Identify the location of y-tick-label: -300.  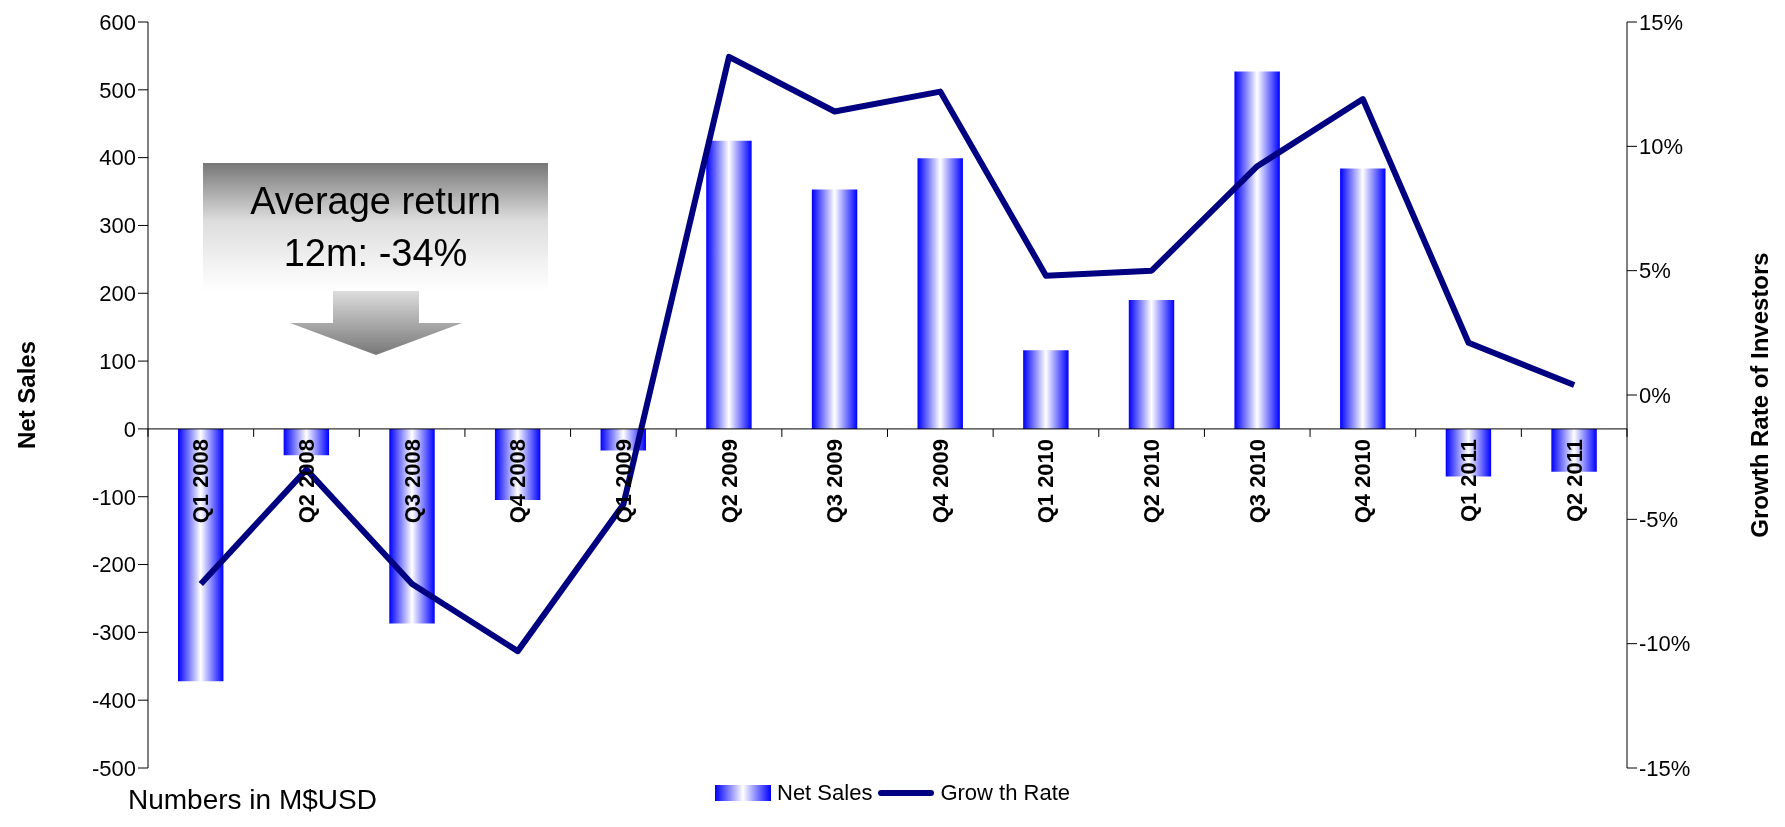
(113, 633).